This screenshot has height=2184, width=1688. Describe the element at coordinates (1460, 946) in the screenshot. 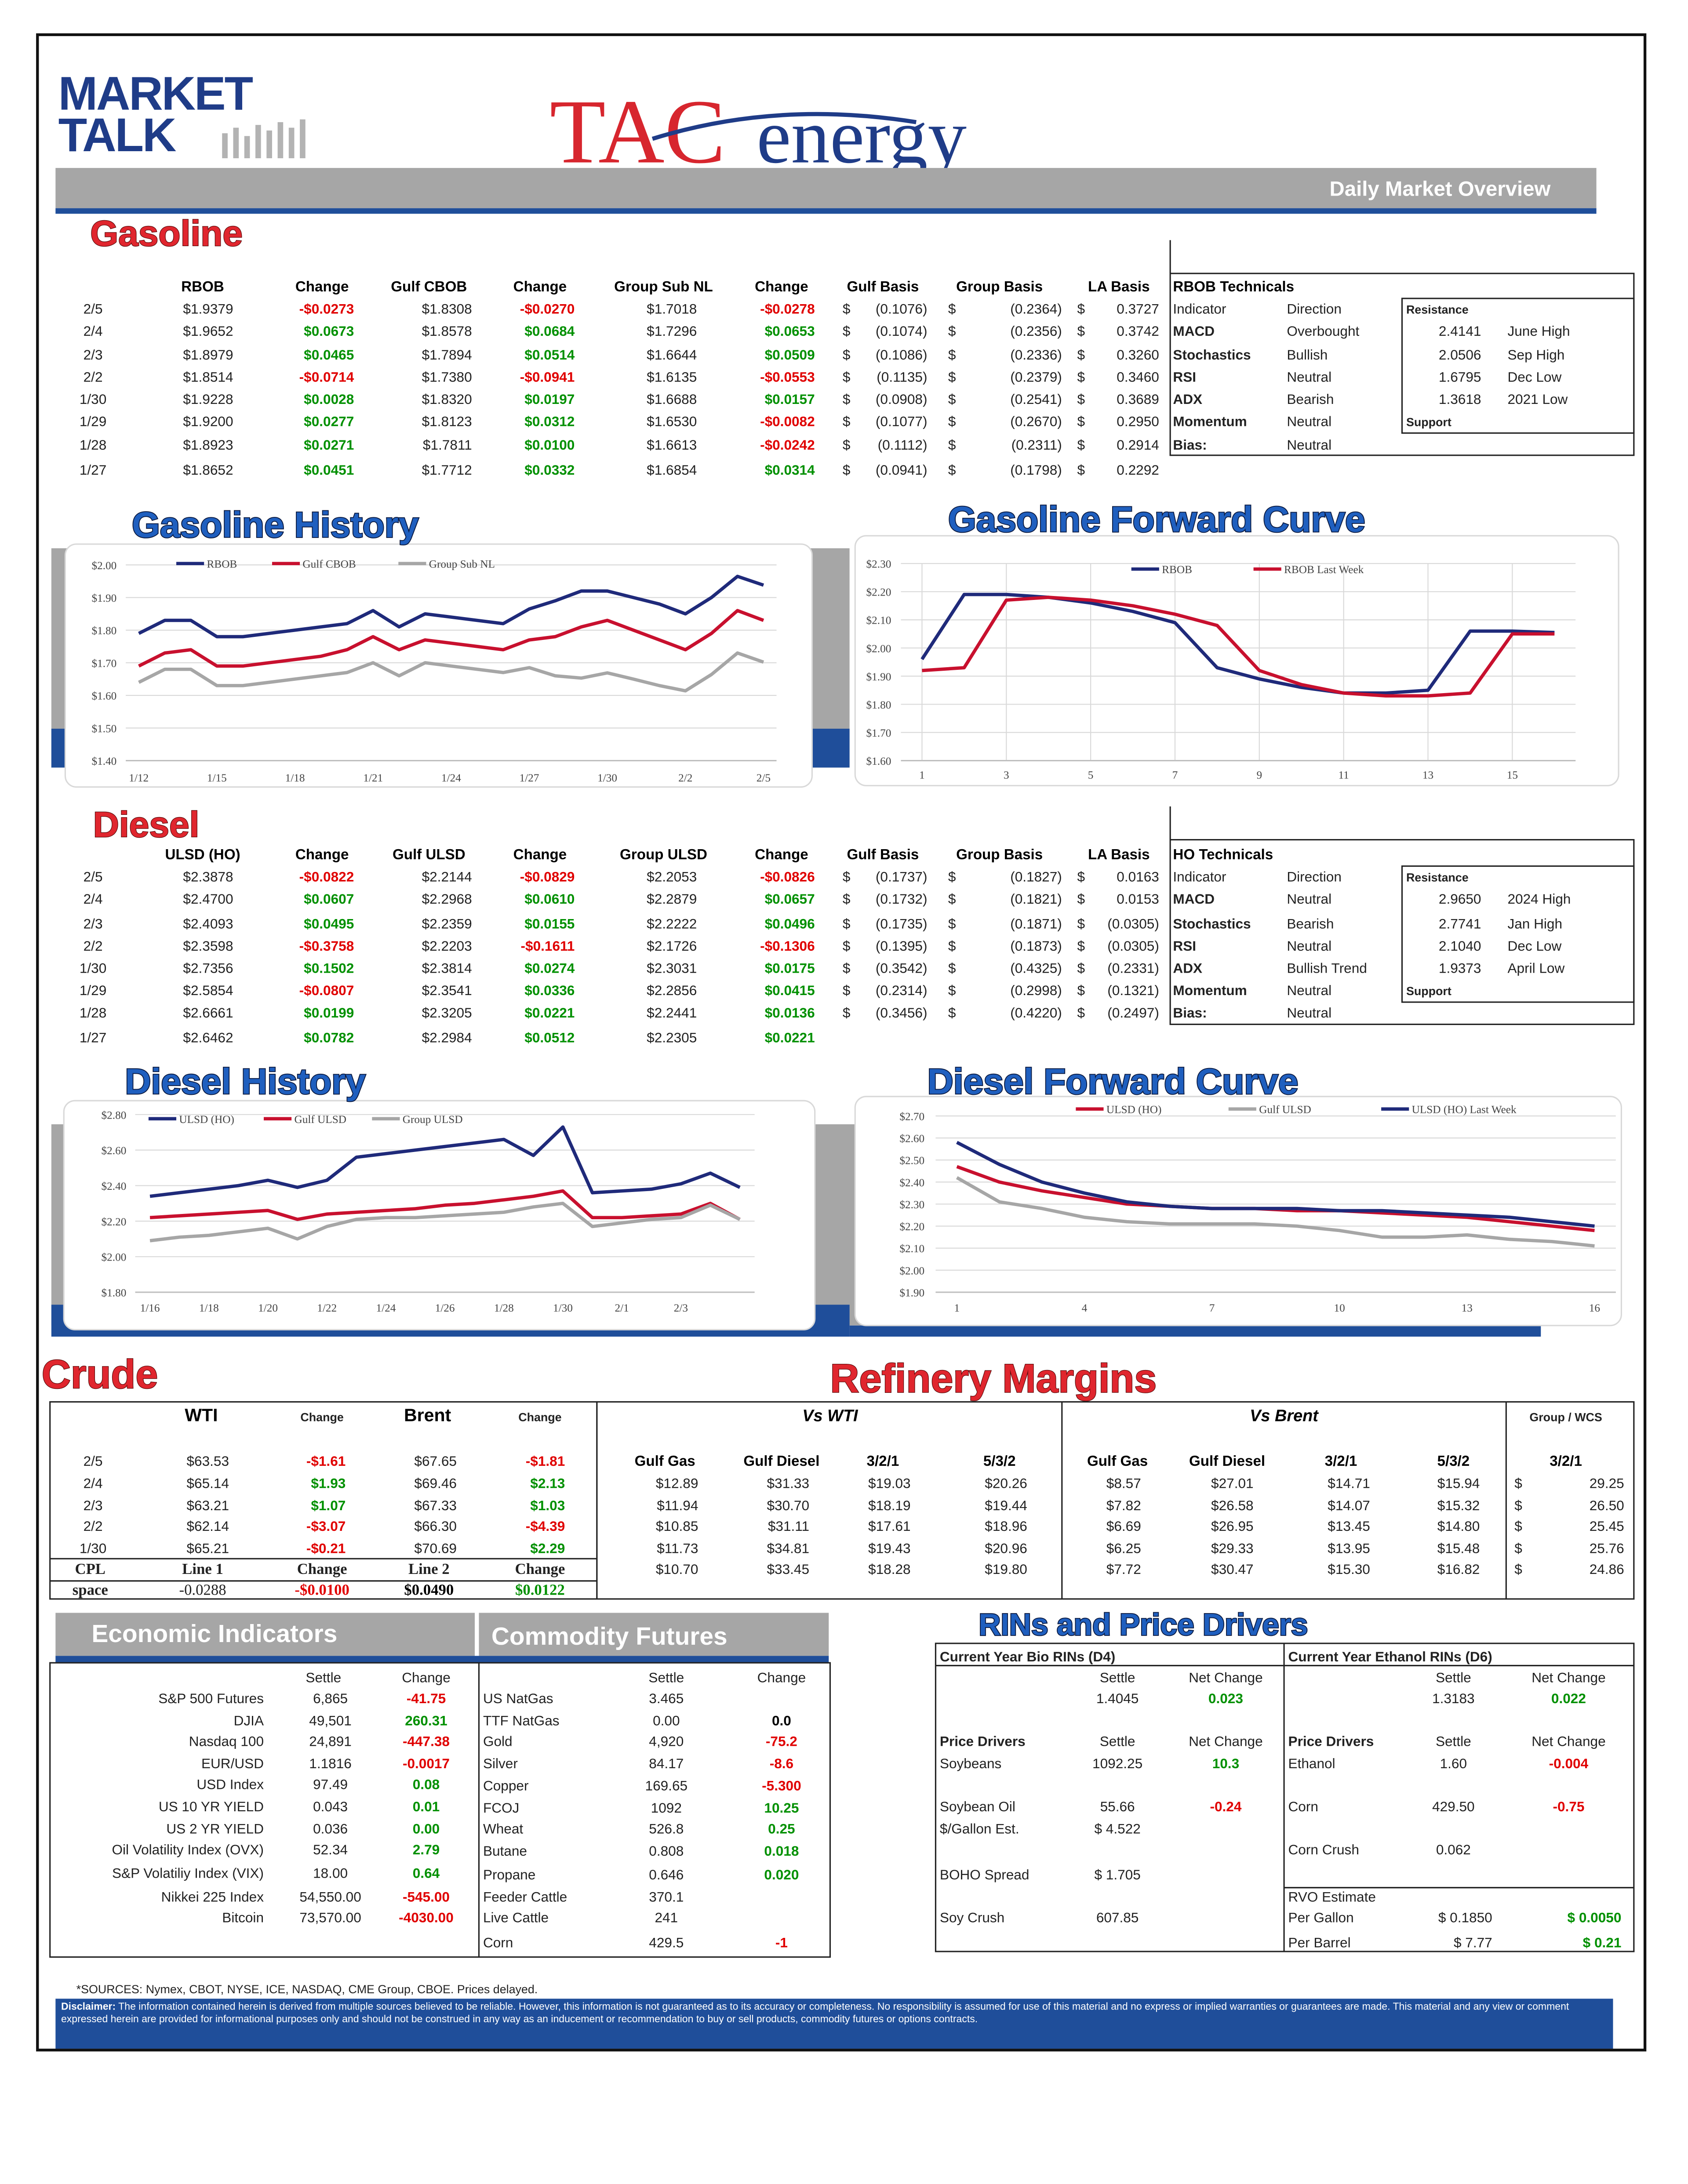

I see `level-value: 2.1040` at that location.